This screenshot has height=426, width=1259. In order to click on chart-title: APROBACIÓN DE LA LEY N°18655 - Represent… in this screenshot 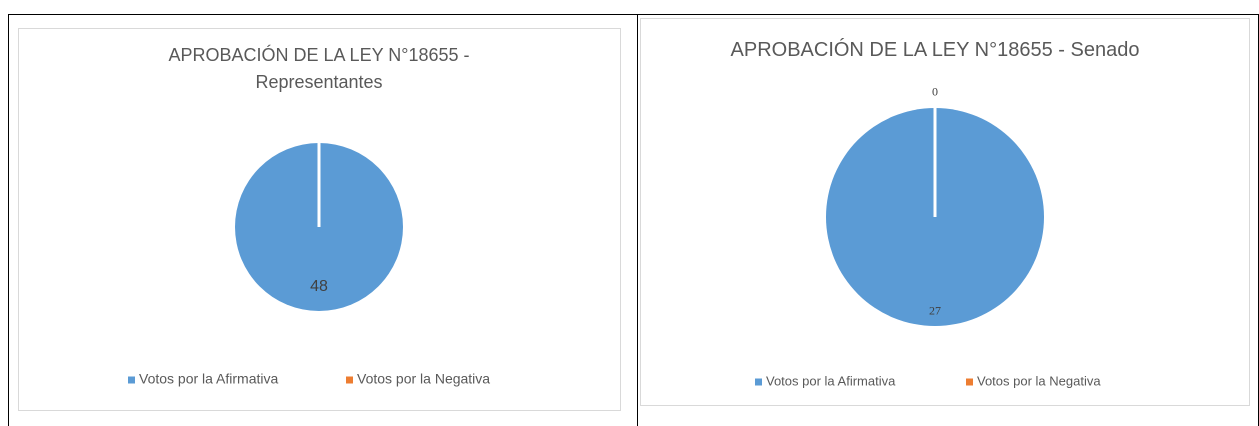, I will do `click(319, 68)`.